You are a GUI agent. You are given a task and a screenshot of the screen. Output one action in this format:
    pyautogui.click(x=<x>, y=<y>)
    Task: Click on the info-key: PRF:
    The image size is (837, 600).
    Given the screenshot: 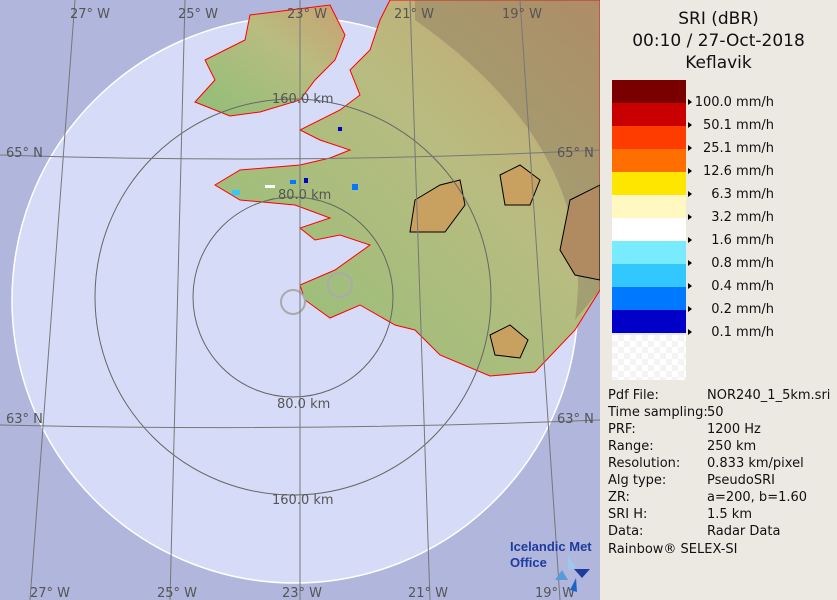 What is the action you would take?
    pyautogui.click(x=622, y=429)
    